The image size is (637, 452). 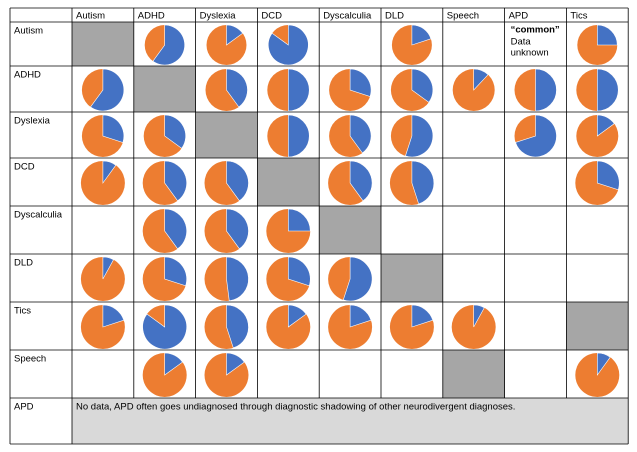 What do you see at coordinates (394, 16) in the screenshot?
I see `column-header: DLD` at bounding box center [394, 16].